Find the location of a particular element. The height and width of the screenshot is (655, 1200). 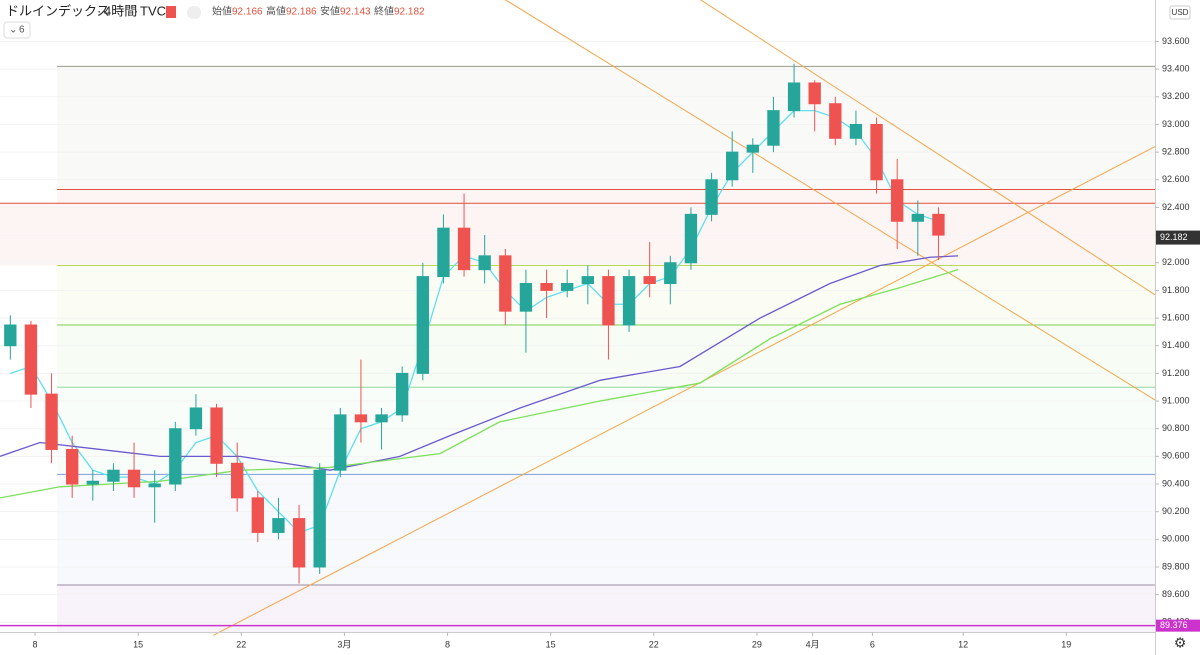

collapse-button is located at coordinates (194, 12).